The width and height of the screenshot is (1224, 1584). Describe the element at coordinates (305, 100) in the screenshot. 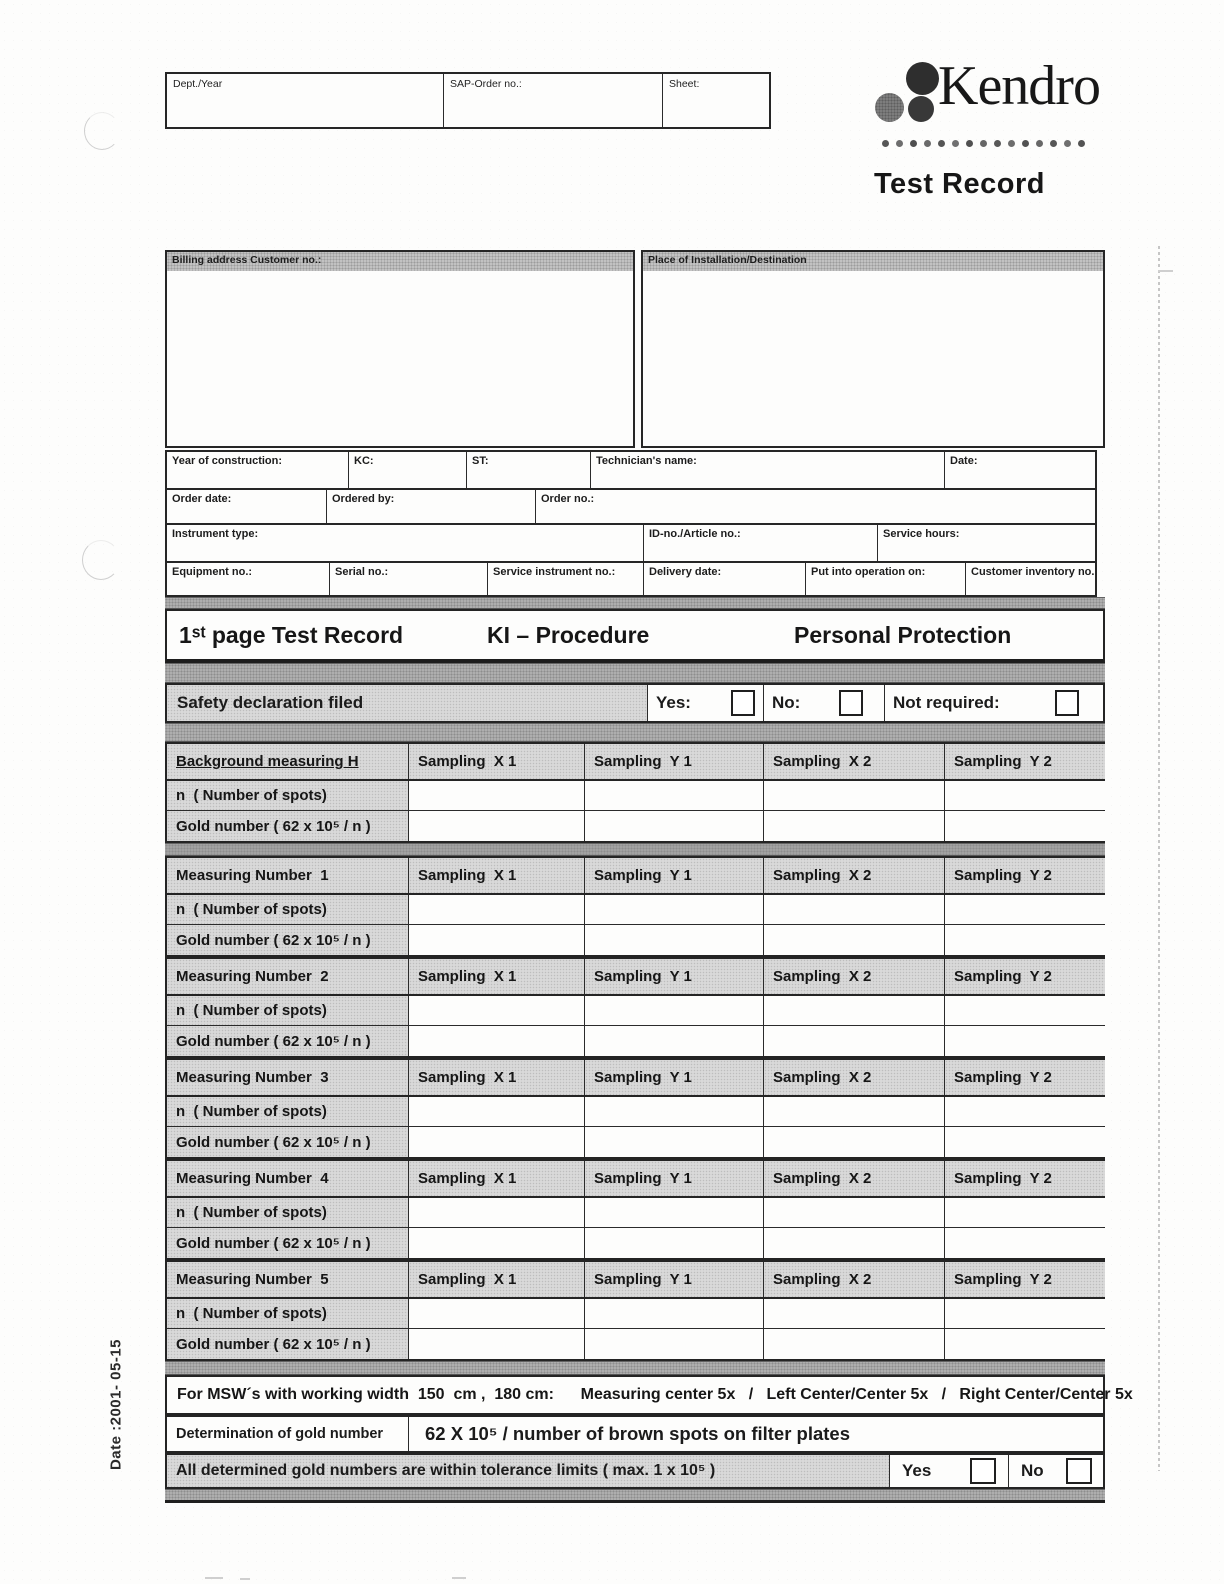

I see `dept-year-field: Dept./Year` at that location.